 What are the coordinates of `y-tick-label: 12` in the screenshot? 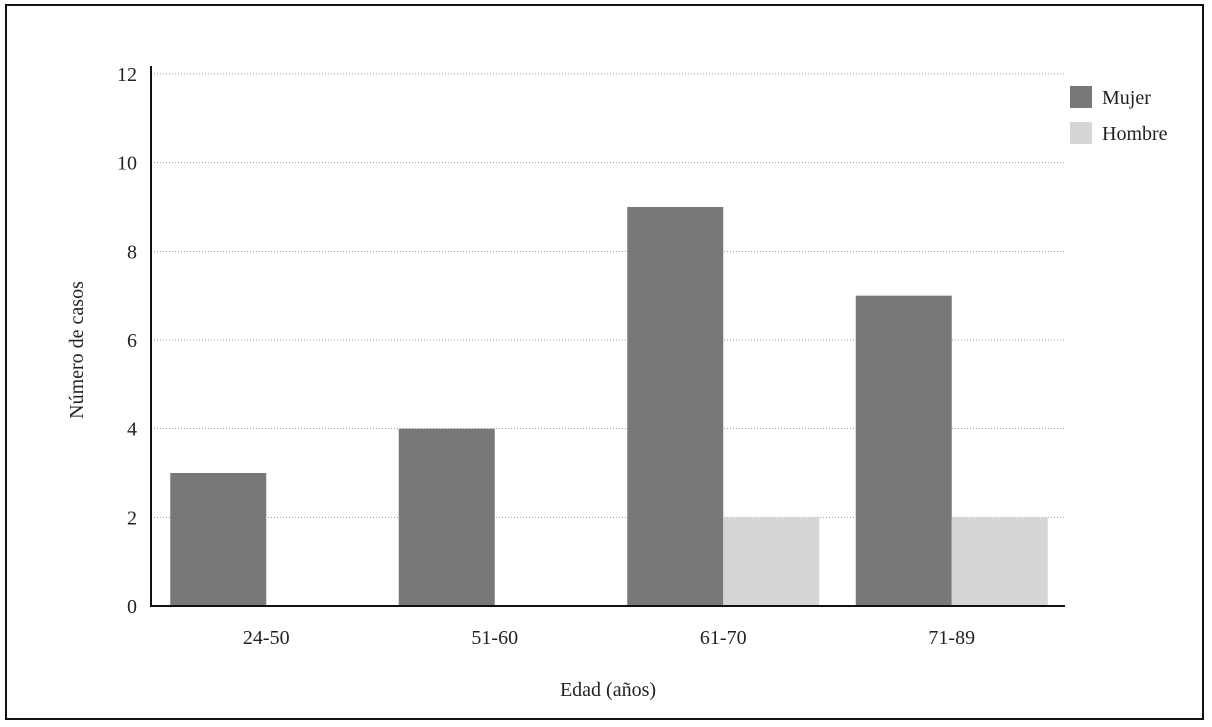 It's located at (127, 75).